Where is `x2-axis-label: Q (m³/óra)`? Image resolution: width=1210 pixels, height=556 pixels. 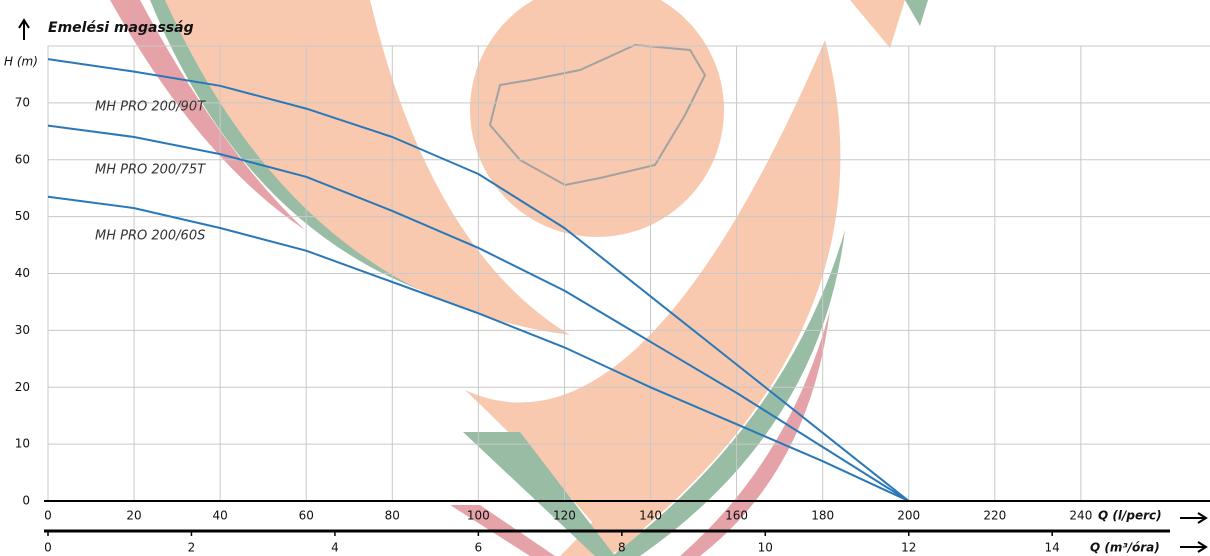 x2-axis-label: Q (m³/óra) is located at coordinates (1125, 548).